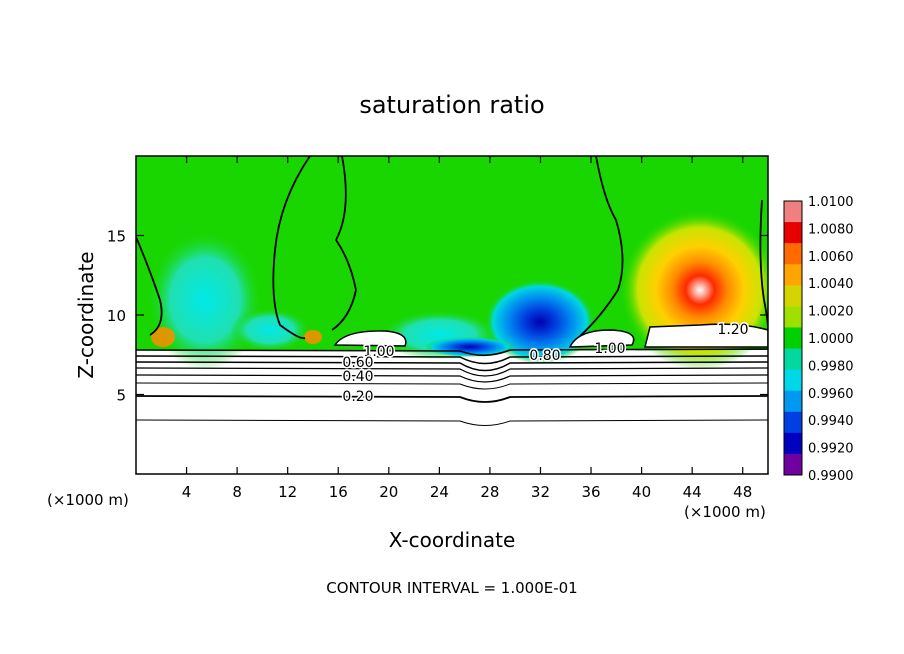 The width and height of the screenshot is (904, 654). Describe the element at coordinates (831, 449) in the screenshot. I see `colorbar-tick-label: 0.9920` at that location.